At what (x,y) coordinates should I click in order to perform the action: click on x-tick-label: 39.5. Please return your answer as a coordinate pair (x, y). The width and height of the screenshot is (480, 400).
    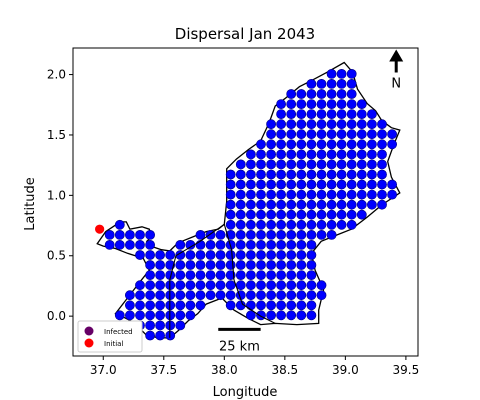
    Looking at the image, I should click on (406, 370).